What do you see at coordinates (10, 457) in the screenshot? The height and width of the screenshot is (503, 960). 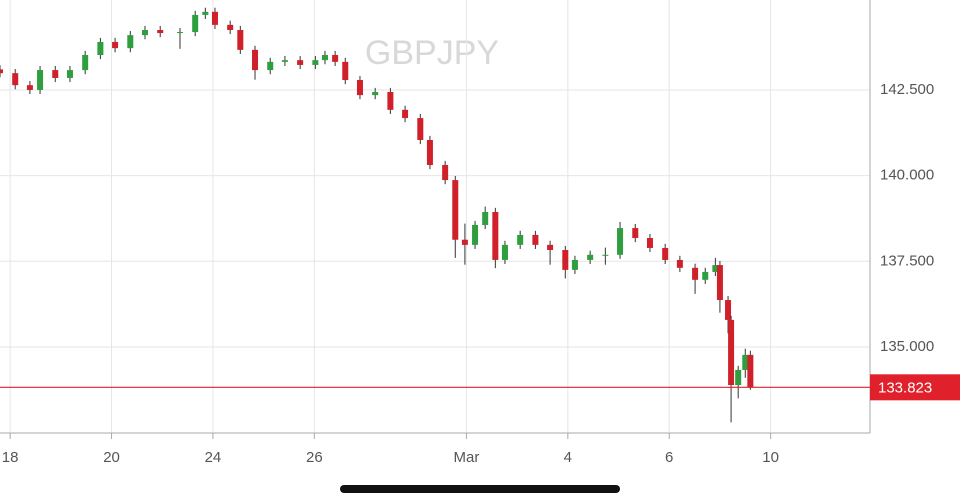 I see `x-tick-label: 18` at bounding box center [10, 457].